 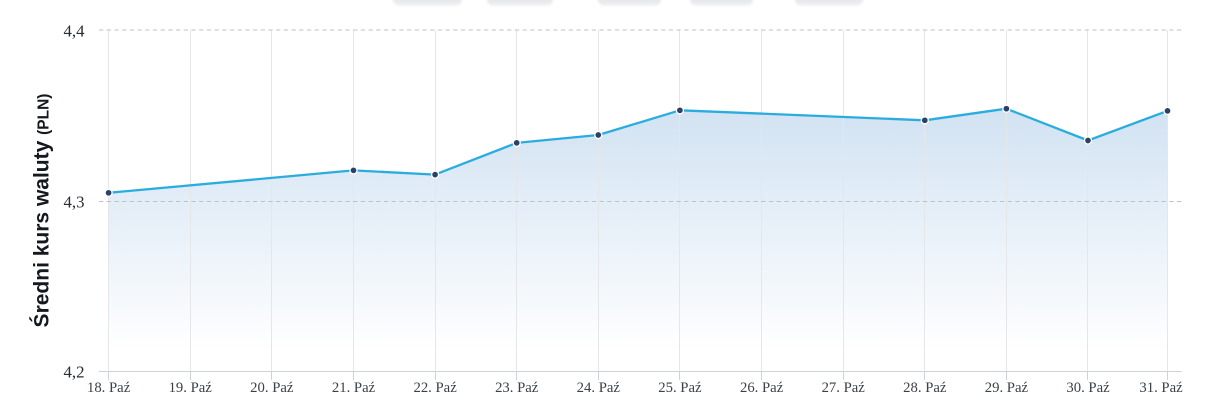 I want to click on svg-text: 20. Paź, so click(x=272, y=388).